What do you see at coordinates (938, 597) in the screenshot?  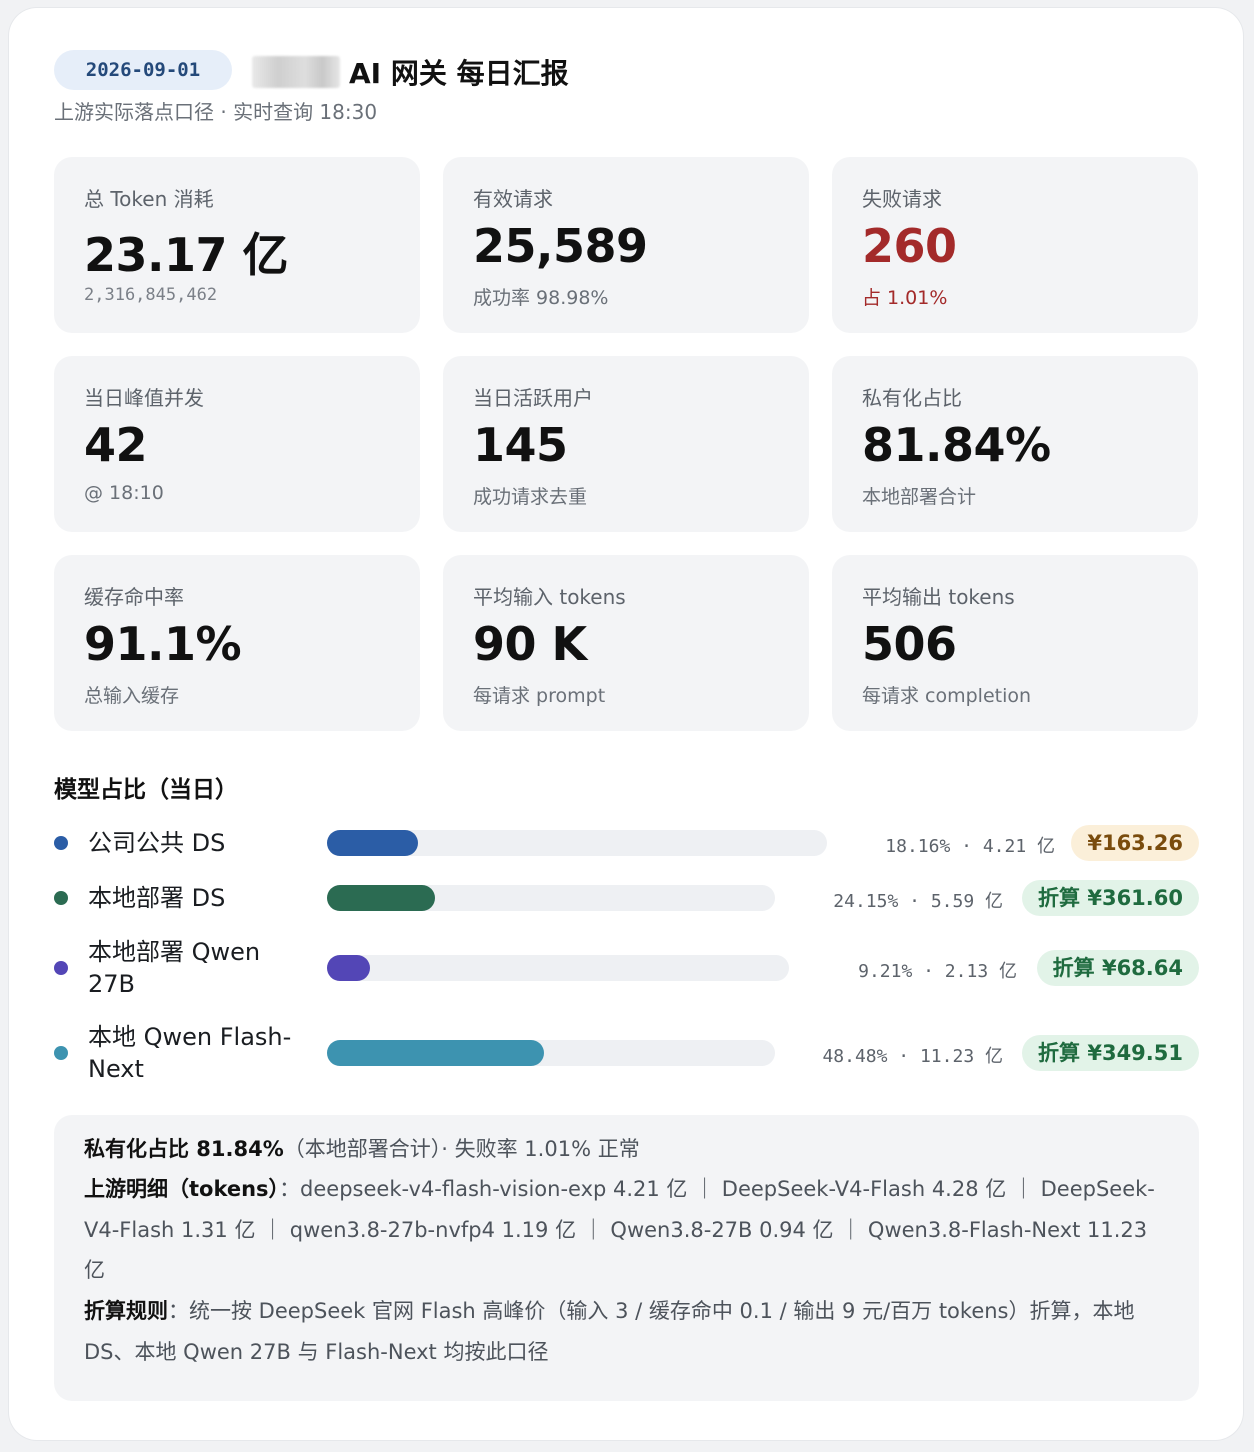 I see `stat-label: 平均输出 tokens` at bounding box center [938, 597].